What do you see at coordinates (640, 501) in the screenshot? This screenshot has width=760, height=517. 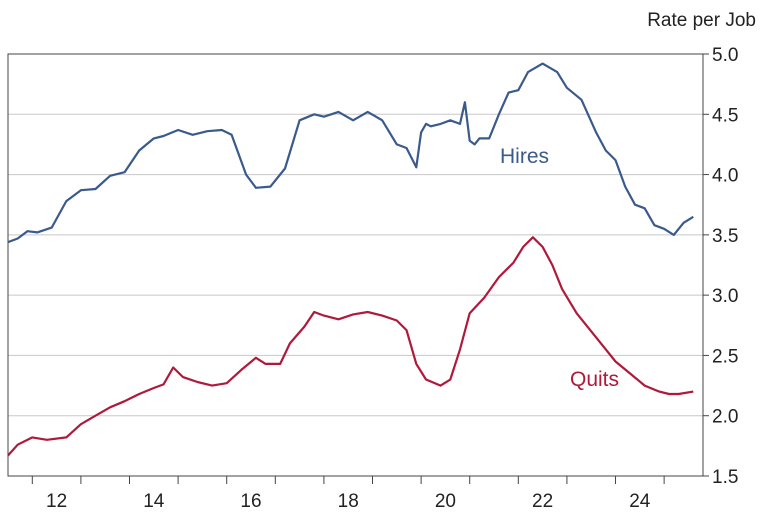 I see `x-tick-label: 24` at bounding box center [640, 501].